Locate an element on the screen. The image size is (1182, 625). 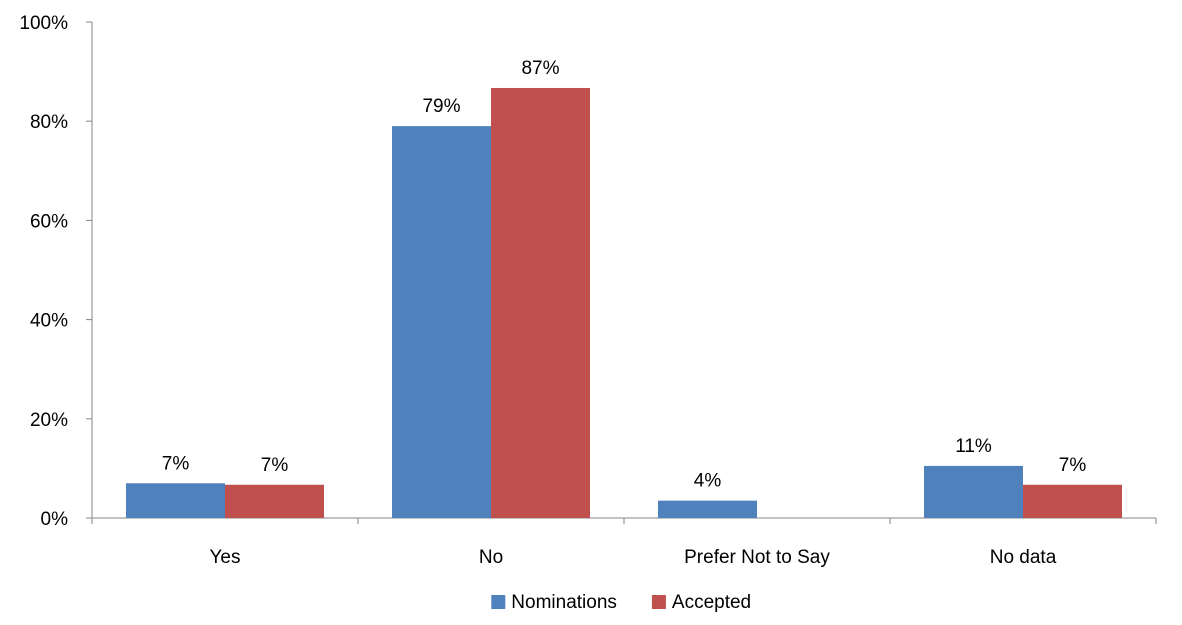
y-tick-label: 40% is located at coordinates (49, 321).